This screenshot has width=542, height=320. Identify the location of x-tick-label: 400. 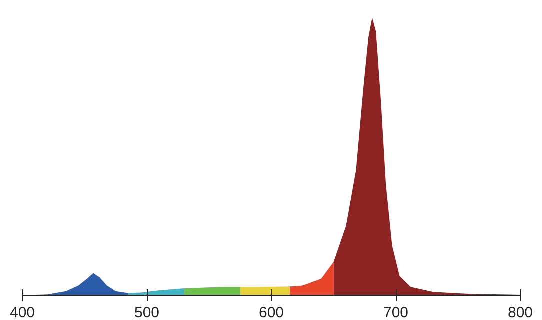
(23, 312).